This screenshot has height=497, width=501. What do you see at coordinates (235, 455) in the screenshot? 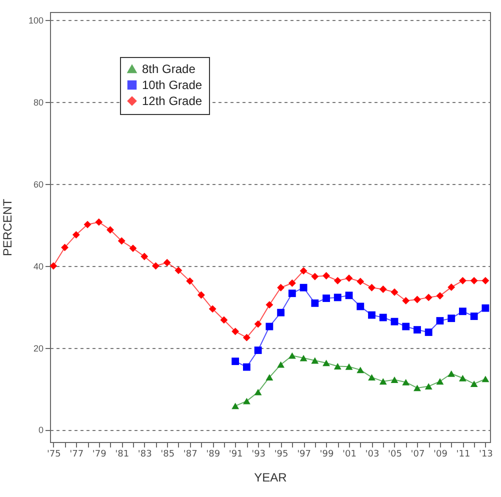
I see `x-tick-label: '91` at bounding box center [235, 455].